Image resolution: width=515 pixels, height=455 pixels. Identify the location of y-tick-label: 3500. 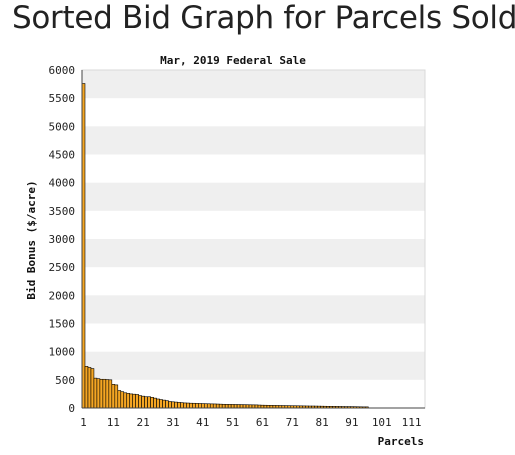
(62, 211).